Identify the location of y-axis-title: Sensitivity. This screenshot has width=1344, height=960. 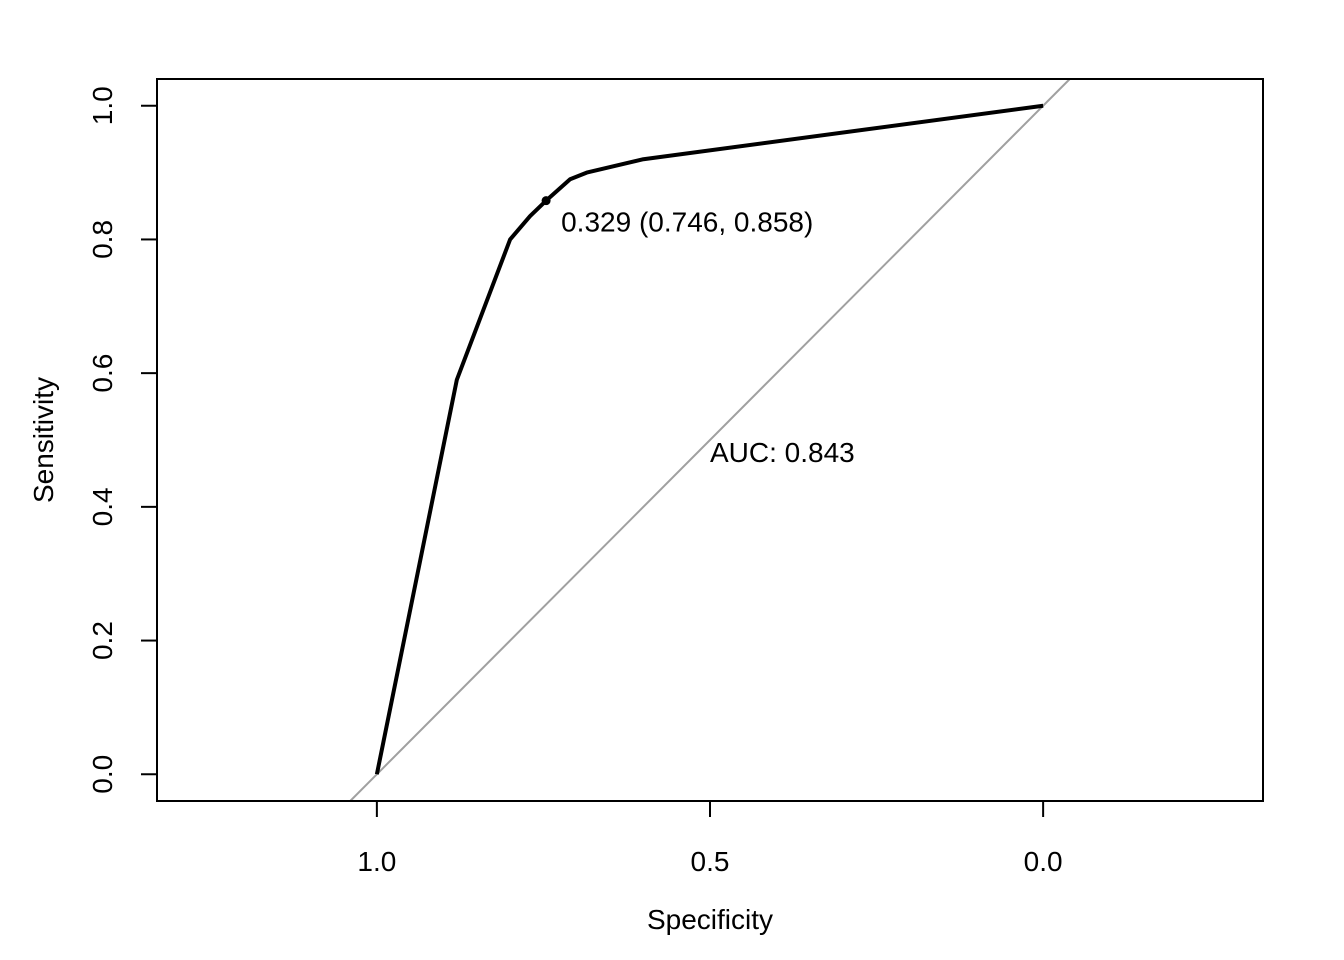
(43, 440).